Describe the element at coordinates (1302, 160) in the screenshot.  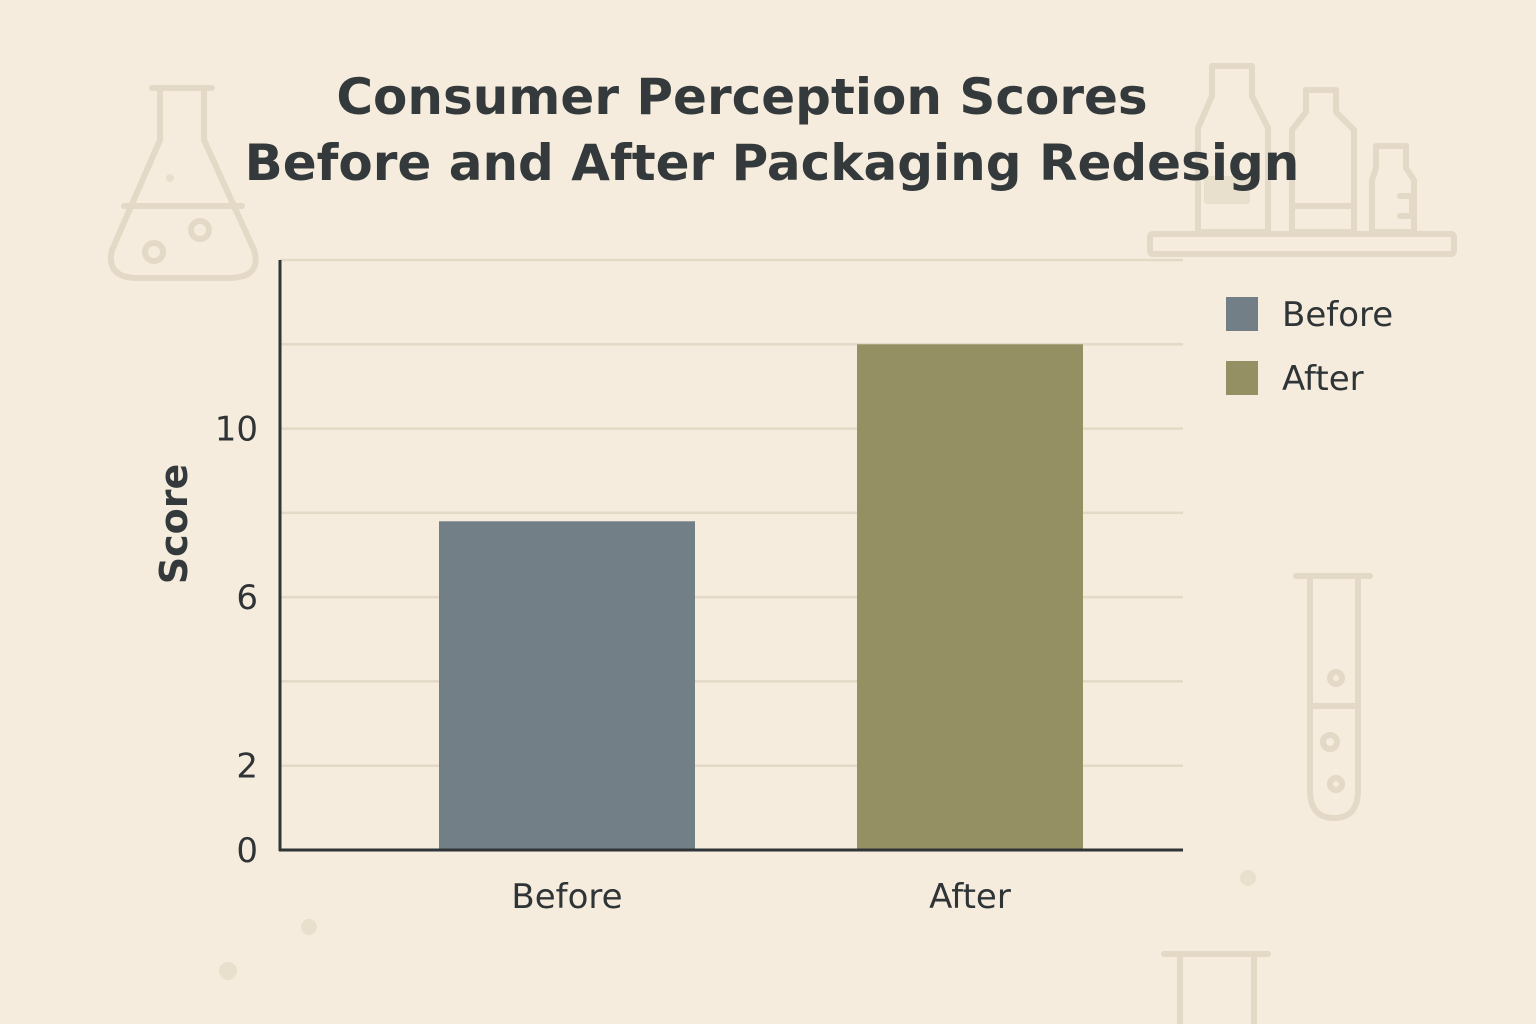
I see `bottles-icon` at that location.